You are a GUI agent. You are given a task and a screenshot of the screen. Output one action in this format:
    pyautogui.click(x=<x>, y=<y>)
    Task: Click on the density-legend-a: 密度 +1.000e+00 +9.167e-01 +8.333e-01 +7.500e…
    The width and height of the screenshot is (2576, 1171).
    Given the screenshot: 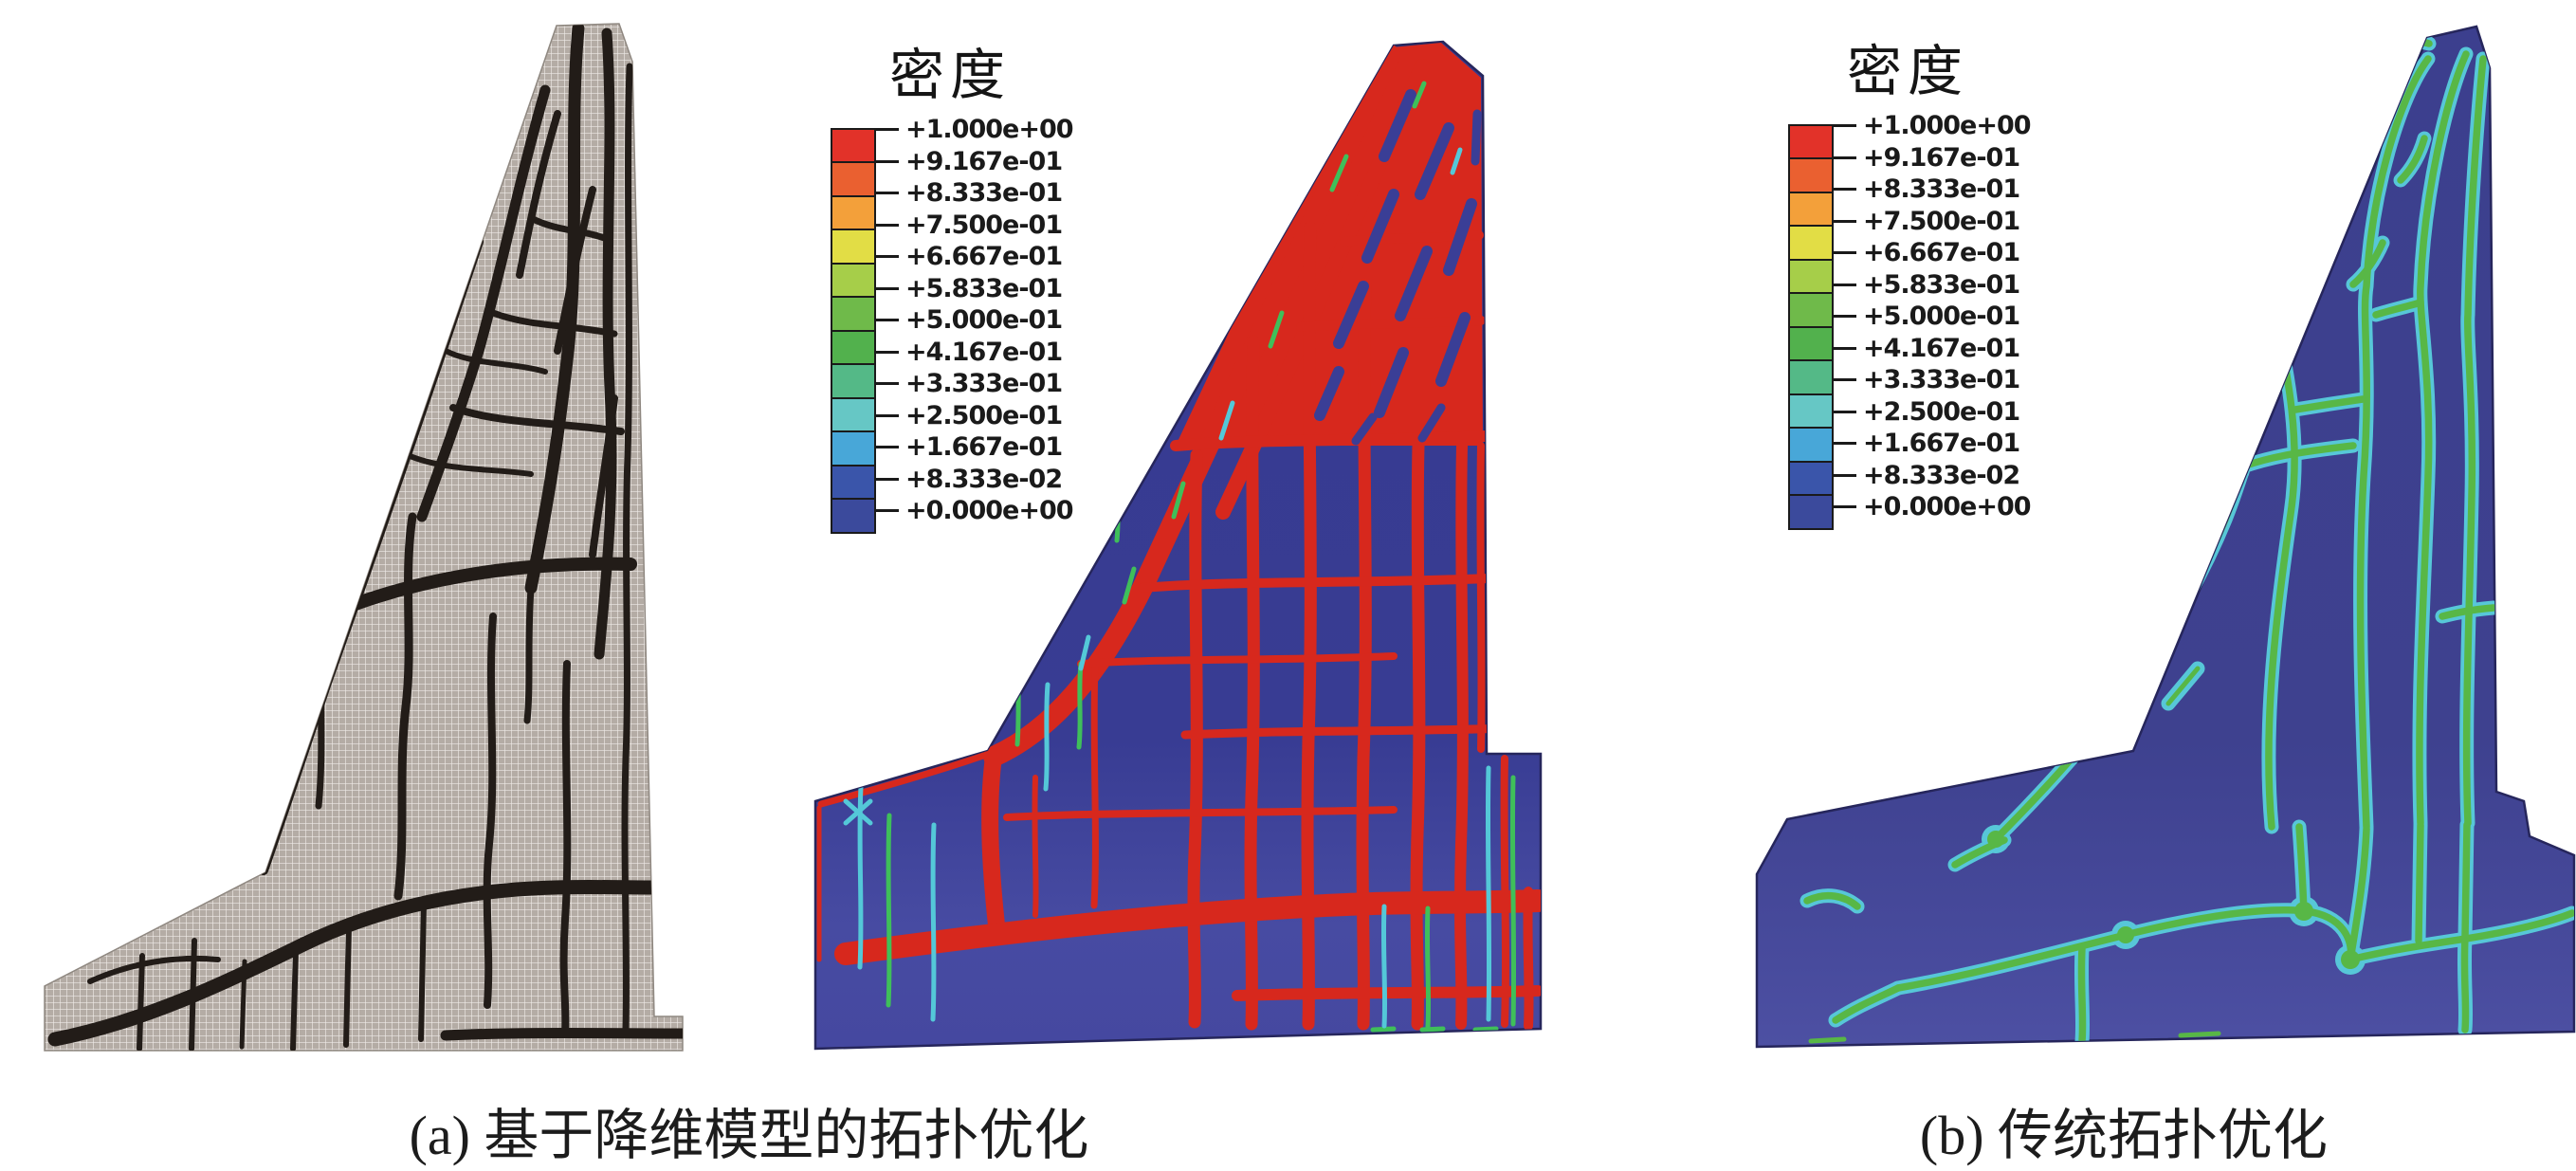 What is the action you would take?
    pyautogui.click(x=945, y=289)
    